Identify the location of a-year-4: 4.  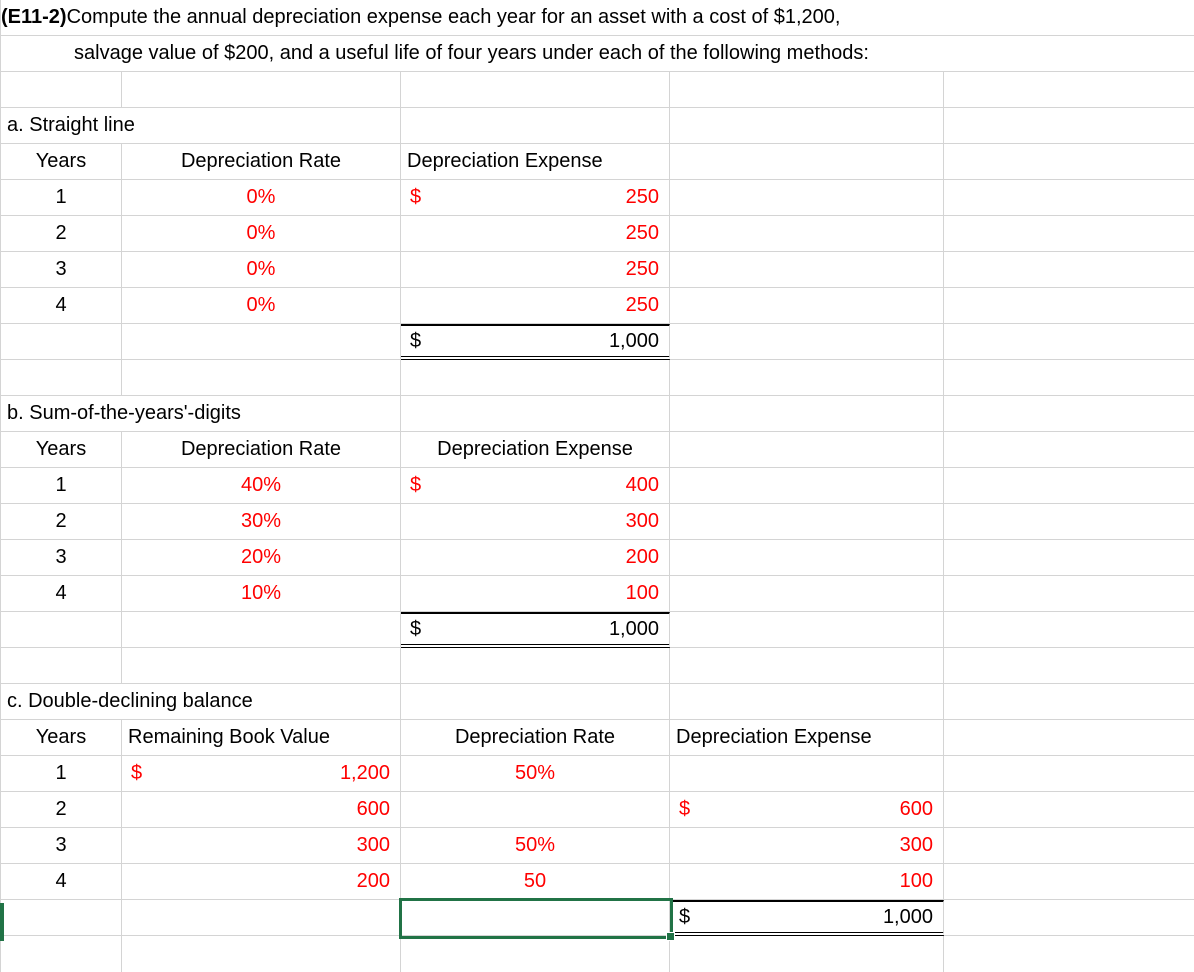
(61, 306).